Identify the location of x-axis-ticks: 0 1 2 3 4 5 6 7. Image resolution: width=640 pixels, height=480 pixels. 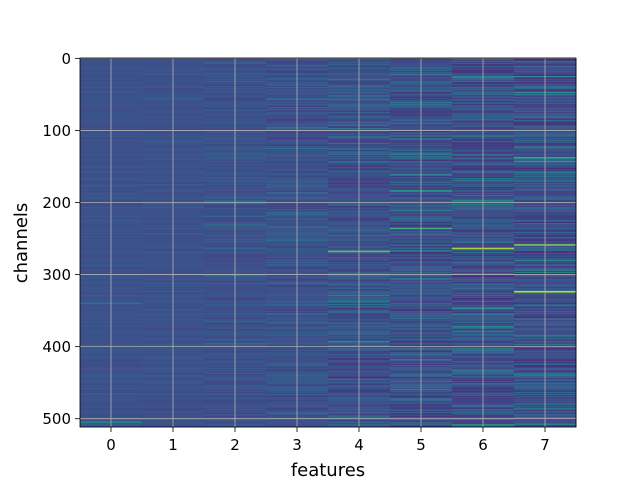
(328, 440).